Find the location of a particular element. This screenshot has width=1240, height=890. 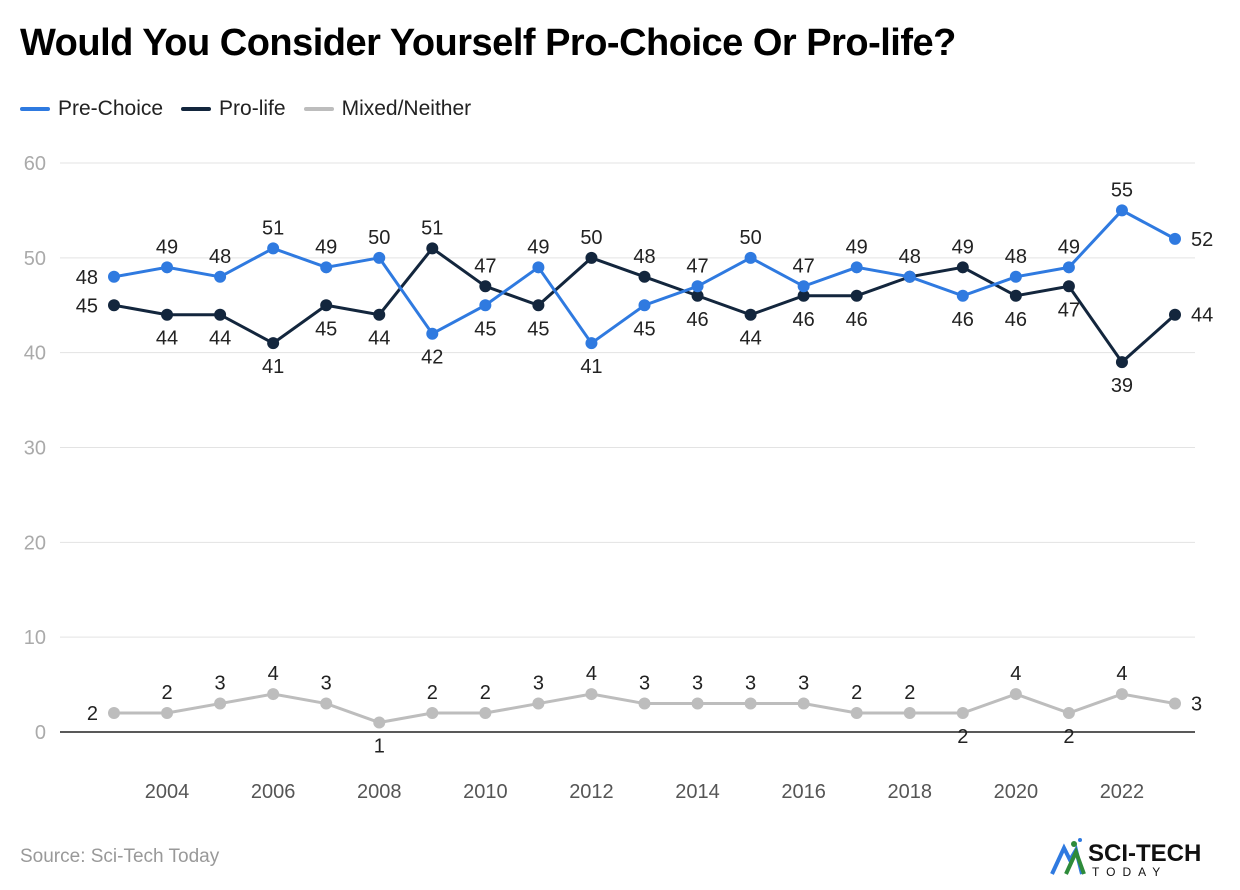

svg-text: SCI-TECH is located at coordinates (1144, 853).